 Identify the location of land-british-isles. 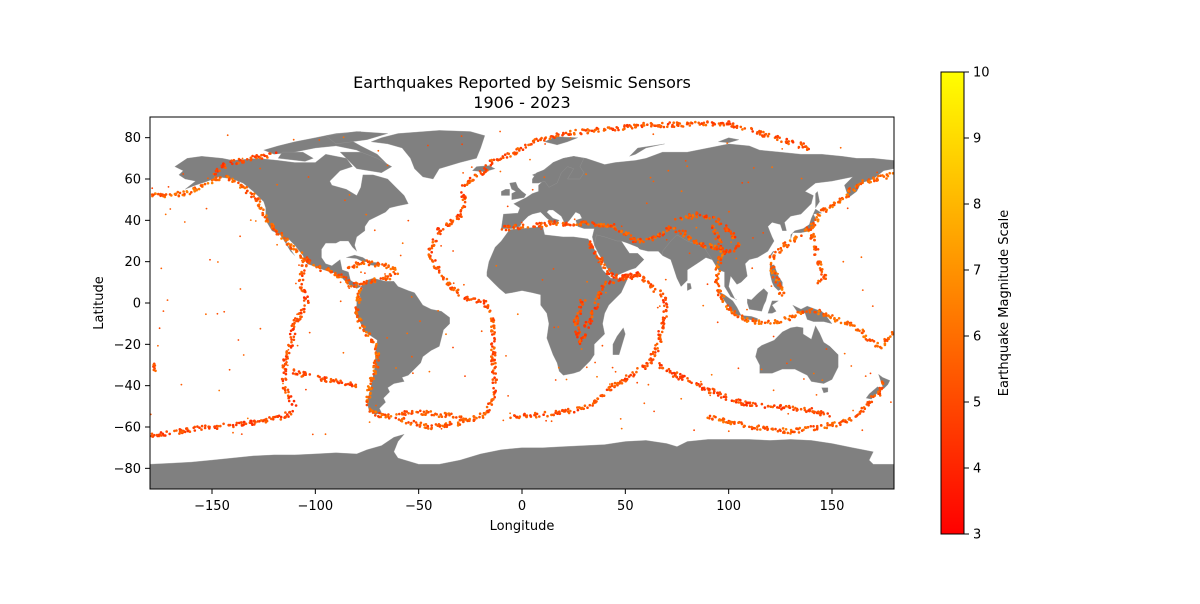
(518, 190).